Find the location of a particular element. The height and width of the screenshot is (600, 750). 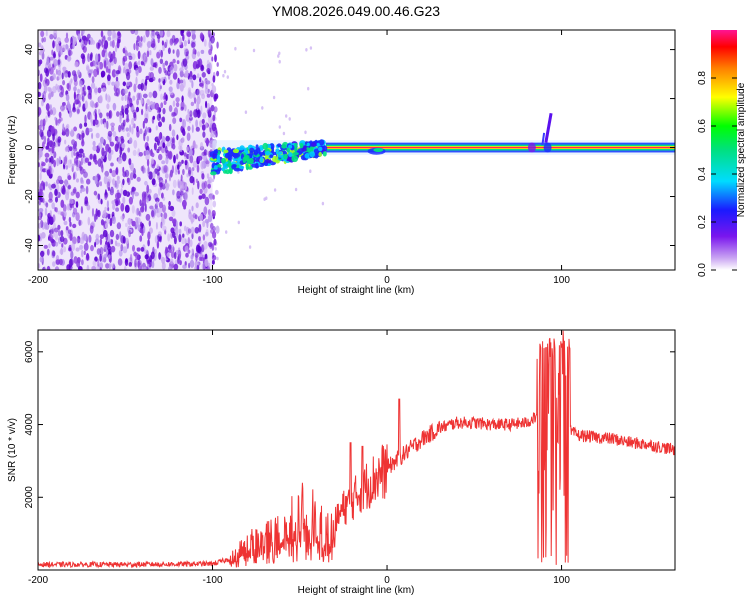

y-tick-label: 4000 is located at coordinates (29, 424).